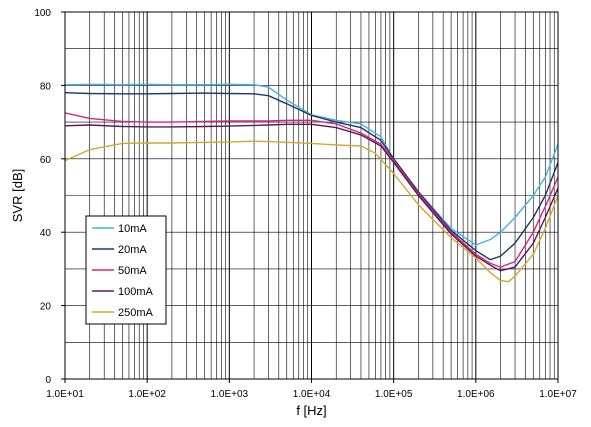 This screenshot has width=591, height=427. What do you see at coordinates (17, 195) in the screenshot?
I see `y-axis-label: SVR [dB]` at bounding box center [17, 195].